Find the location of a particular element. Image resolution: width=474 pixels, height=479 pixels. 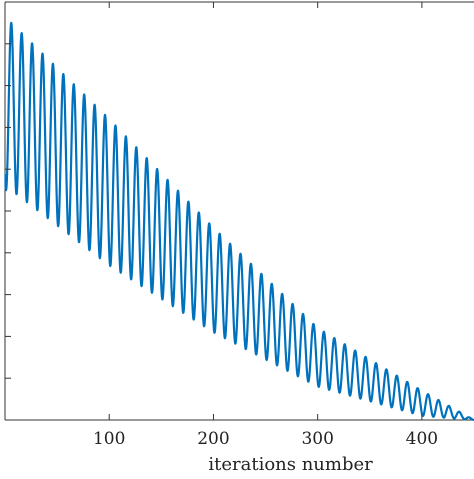

x-tick-label: 100 is located at coordinates (109, 439).